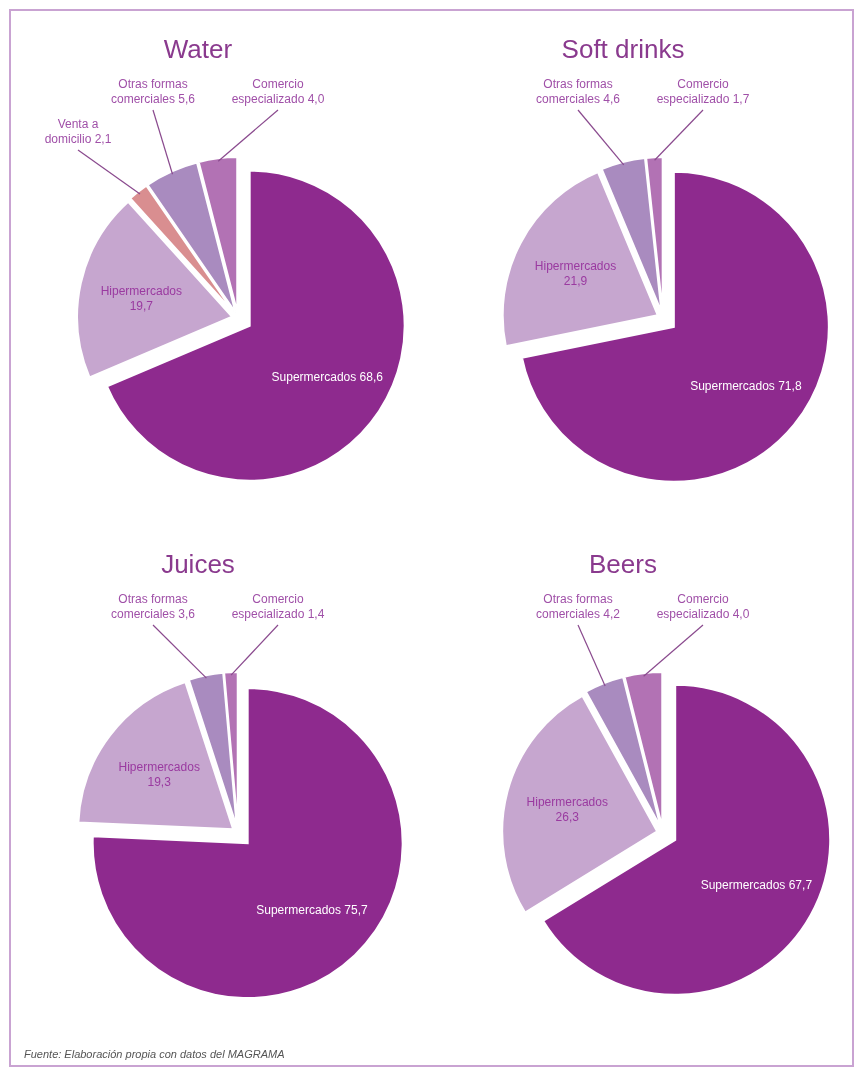  Describe the element at coordinates (78, 131) in the screenshot. I see `slice-label: Venta a domicilio 2,1` at that location.